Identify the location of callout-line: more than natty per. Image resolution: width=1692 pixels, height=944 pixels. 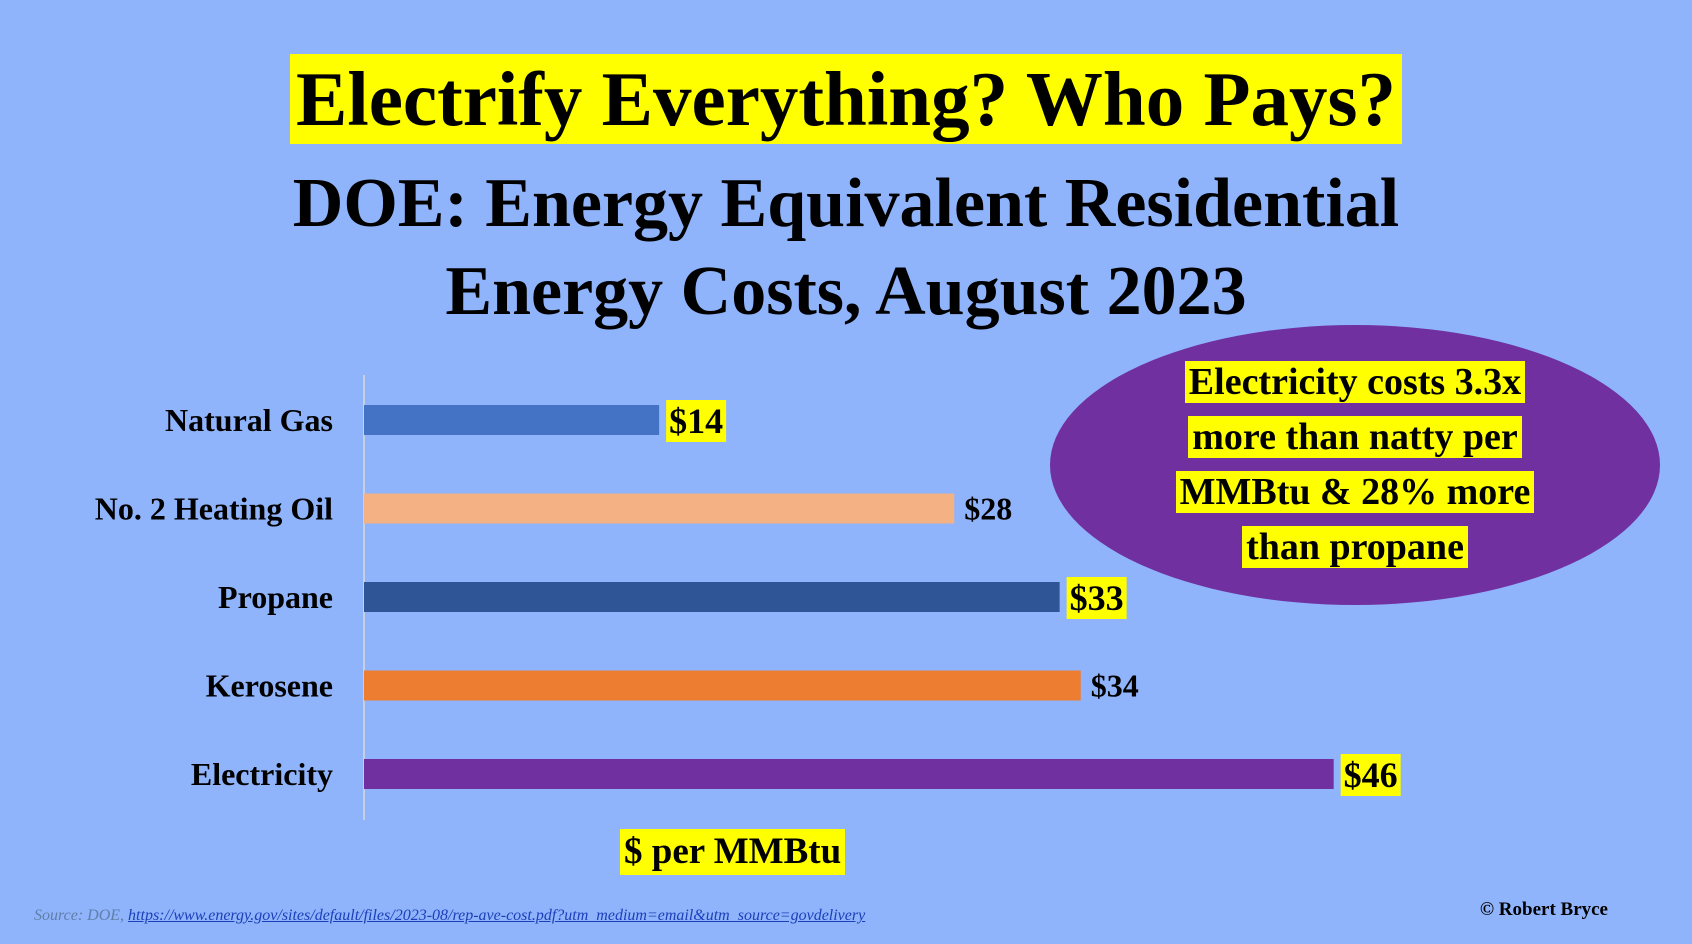
(1355, 437).